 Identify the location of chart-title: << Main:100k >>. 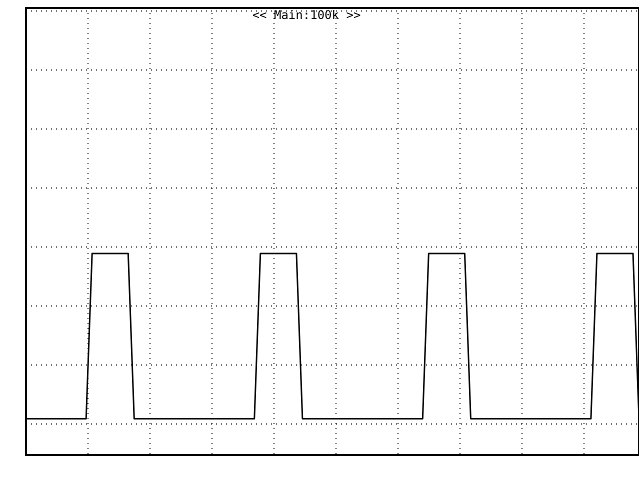
(306, 15).